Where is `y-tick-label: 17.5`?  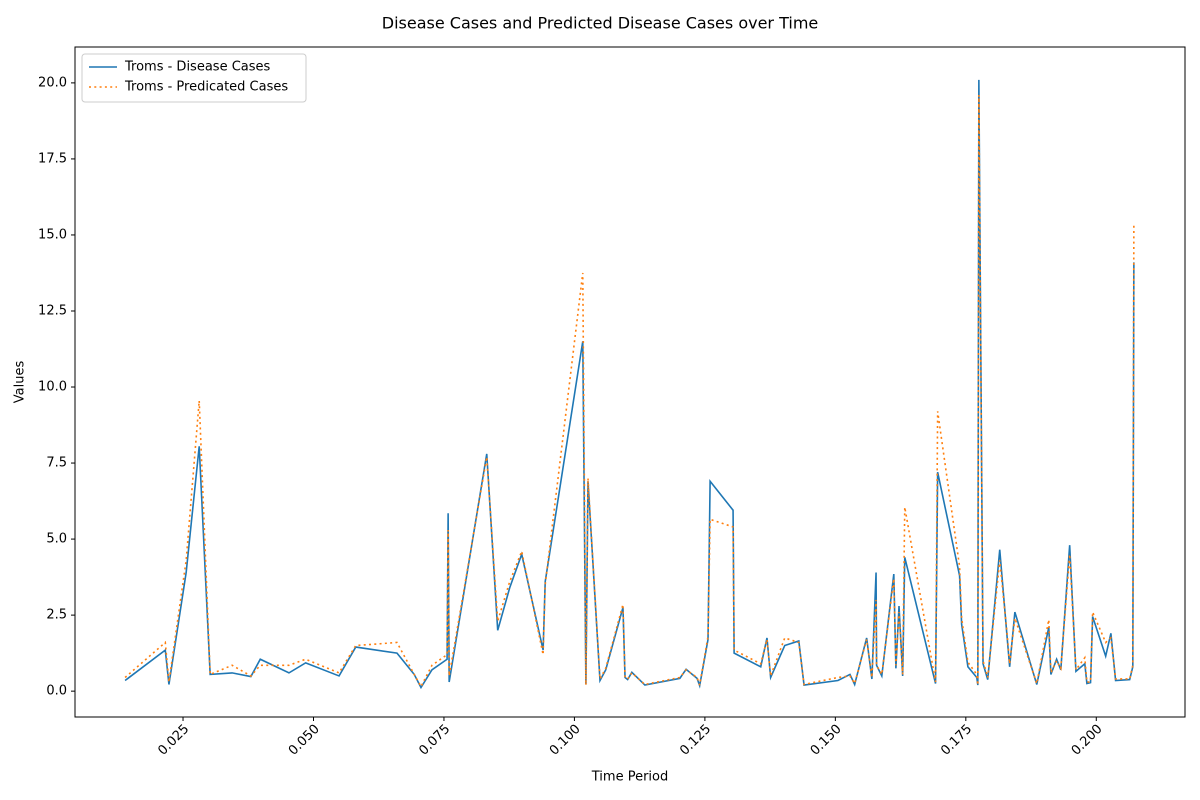 y-tick-label: 17.5 is located at coordinates (52, 158).